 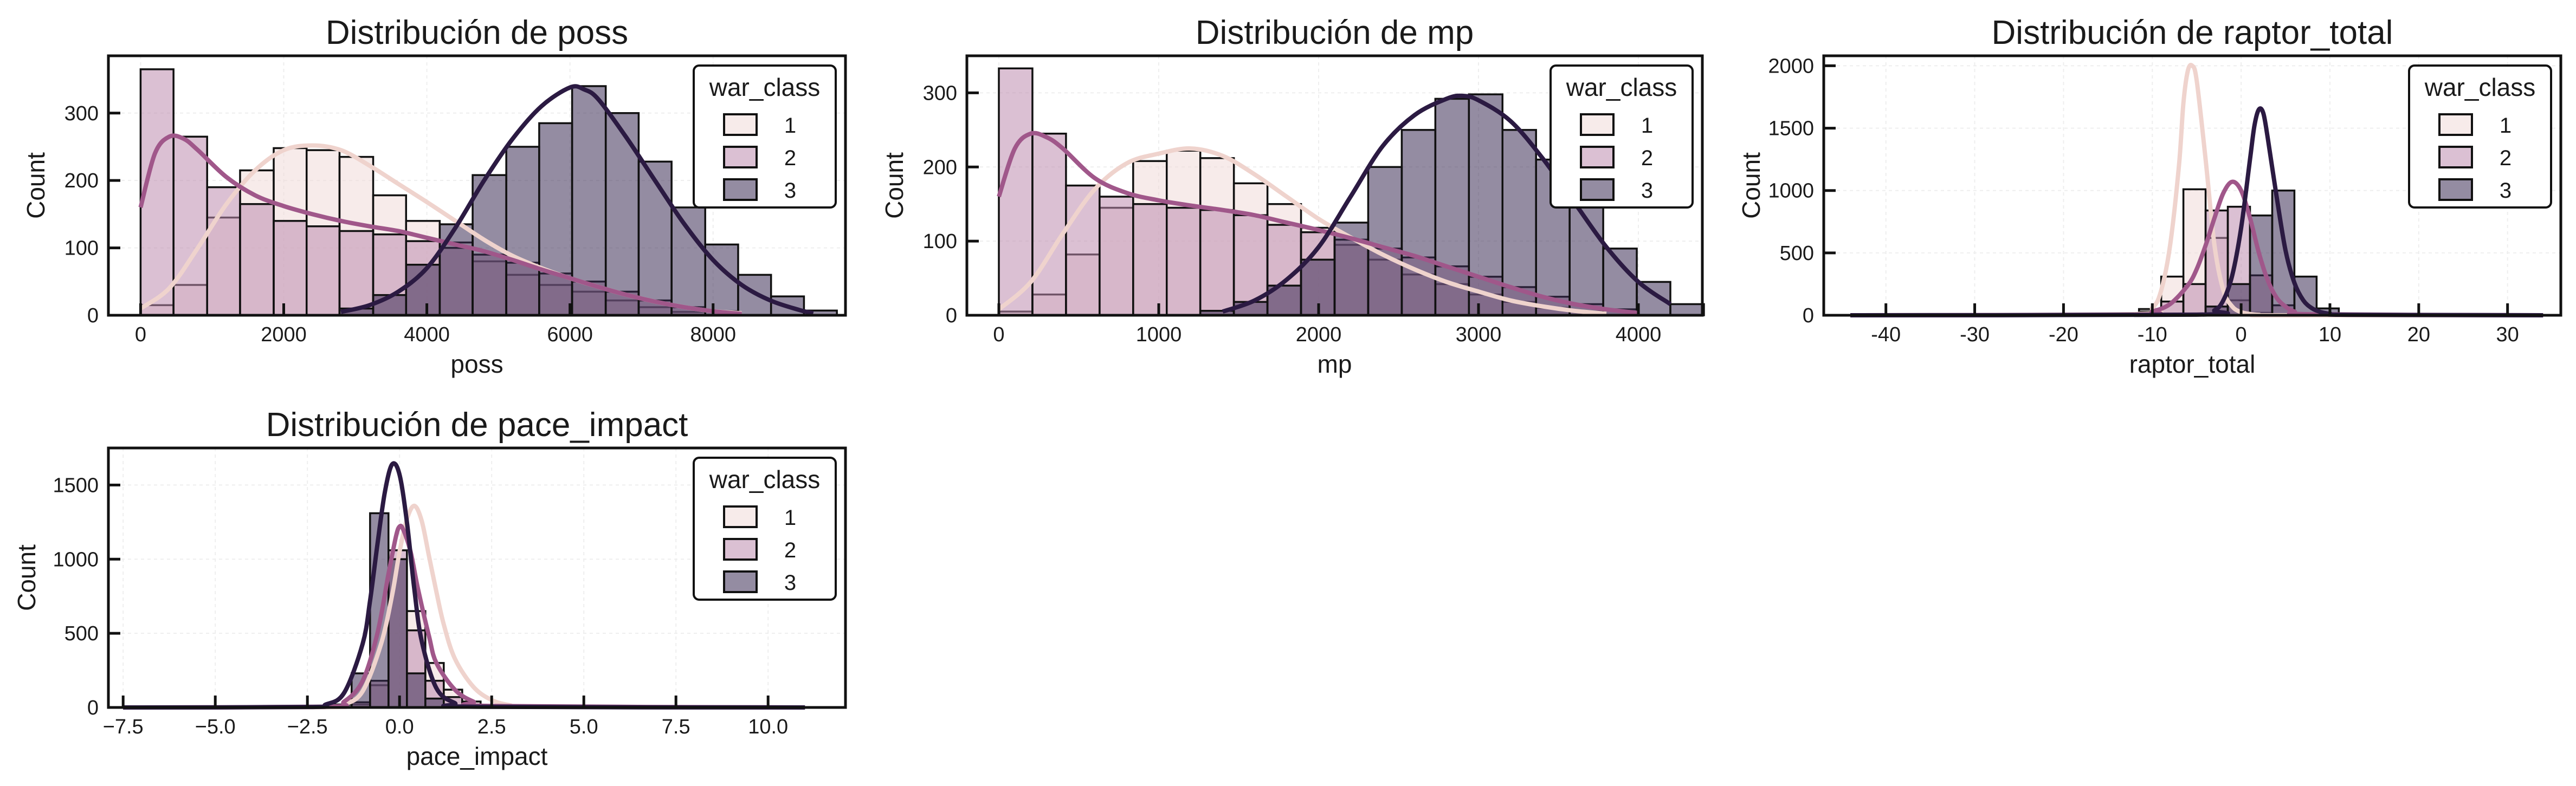 What do you see at coordinates (713, 334) in the screenshot?
I see `x-tick-label: 8000` at bounding box center [713, 334].